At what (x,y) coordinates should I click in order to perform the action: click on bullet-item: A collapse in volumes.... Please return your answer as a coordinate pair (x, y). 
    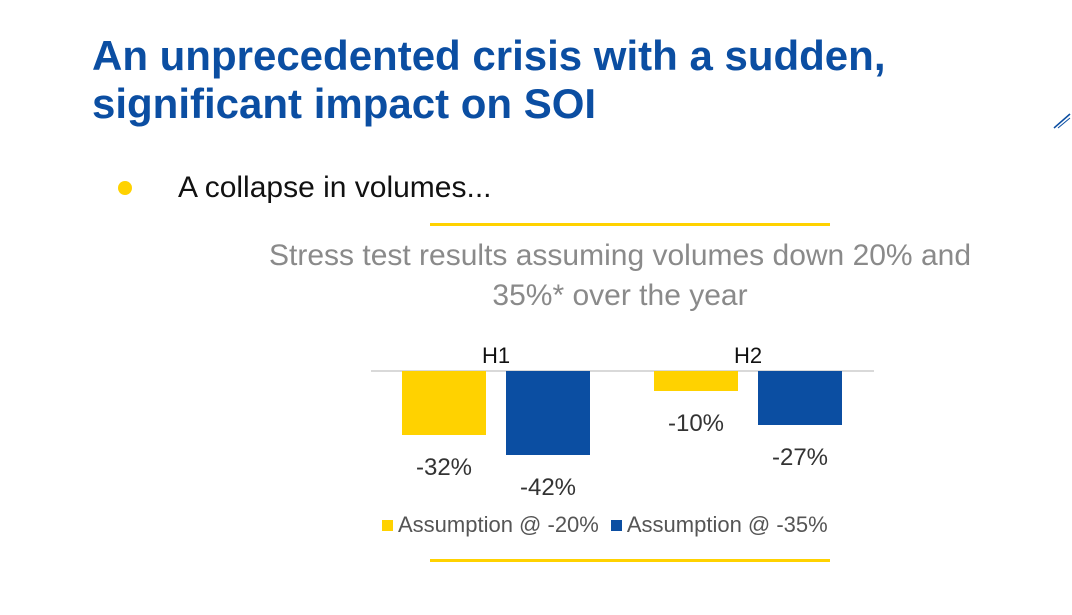
    Looking at the image, I should click on (305, 188).